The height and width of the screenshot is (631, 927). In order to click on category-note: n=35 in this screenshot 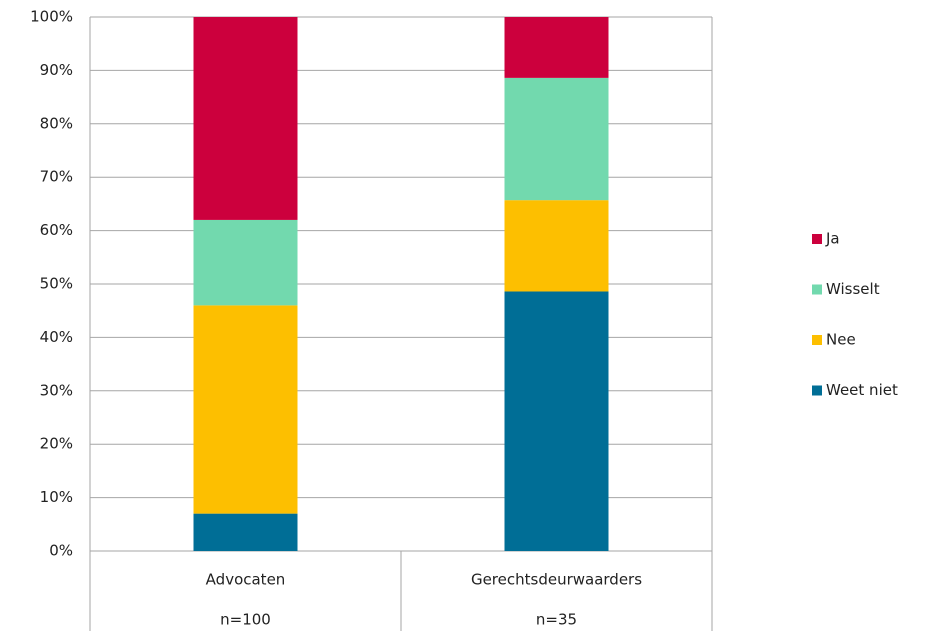, I will do `click(556, 620)`.